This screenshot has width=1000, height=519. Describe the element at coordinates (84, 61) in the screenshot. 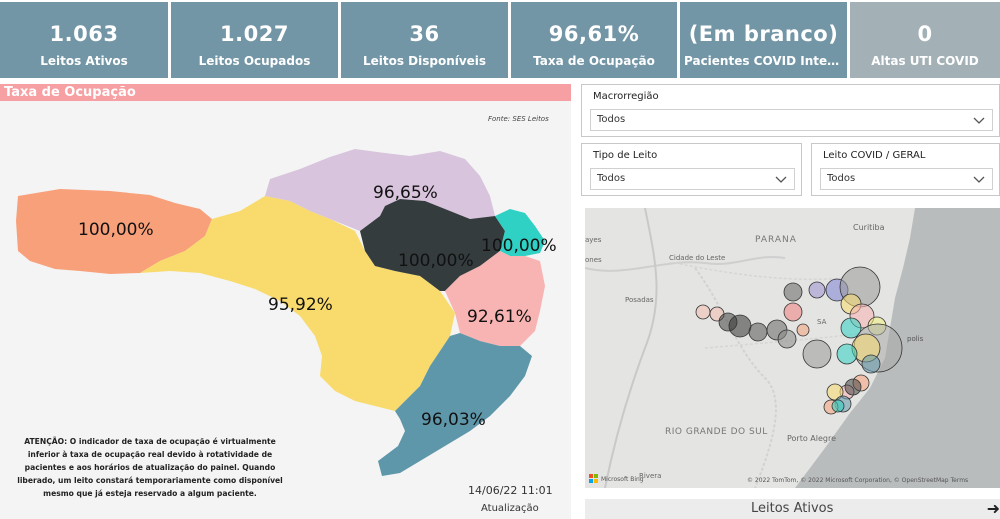

I see `kpi-label: Leitos Ativos` at that location.